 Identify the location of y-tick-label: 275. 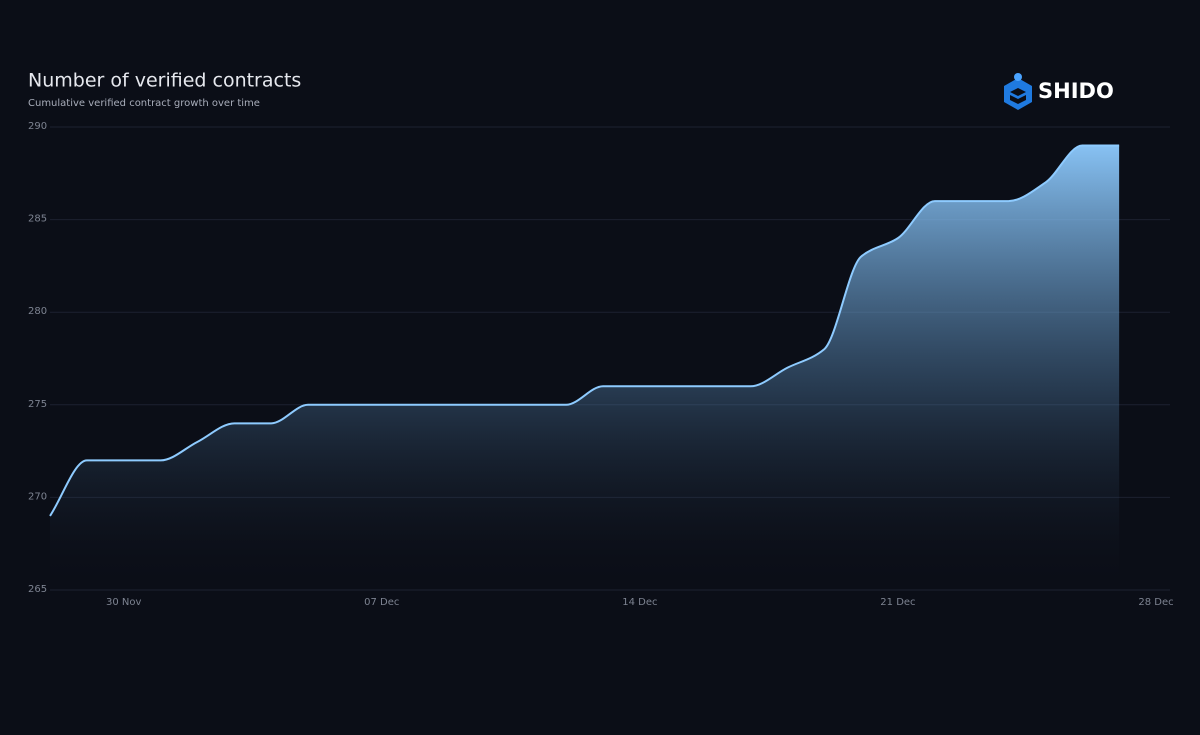
(37, 404).